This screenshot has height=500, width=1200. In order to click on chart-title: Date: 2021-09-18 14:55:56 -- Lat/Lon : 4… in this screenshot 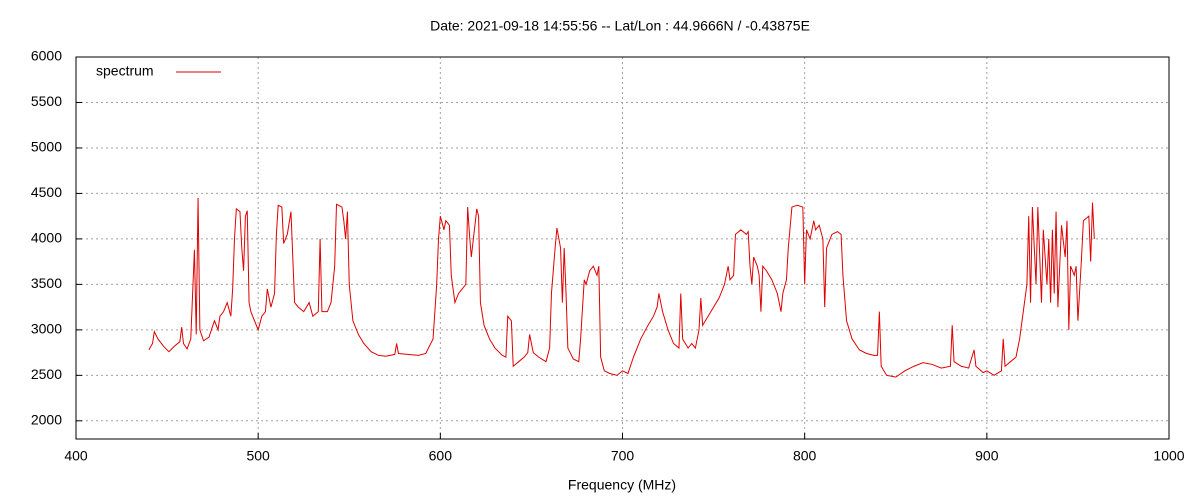, I will do `click(620, 26)`.